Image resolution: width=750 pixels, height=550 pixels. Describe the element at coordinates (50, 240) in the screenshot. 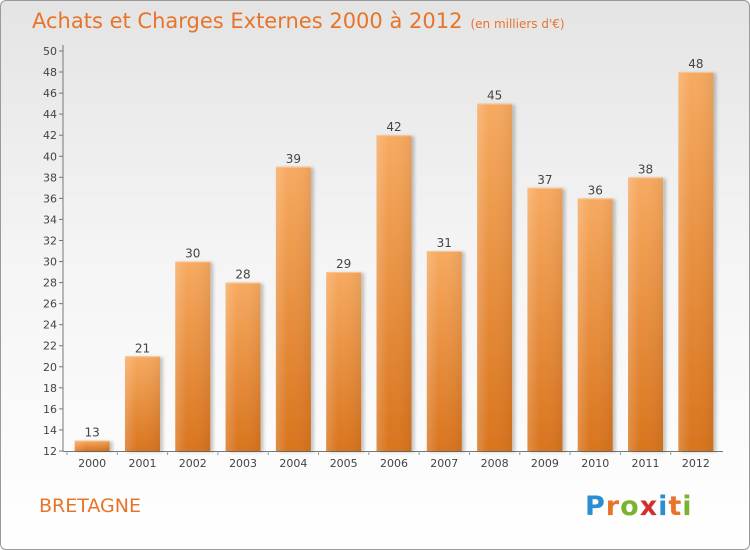

I see `y-tick-label: 32` at that location.